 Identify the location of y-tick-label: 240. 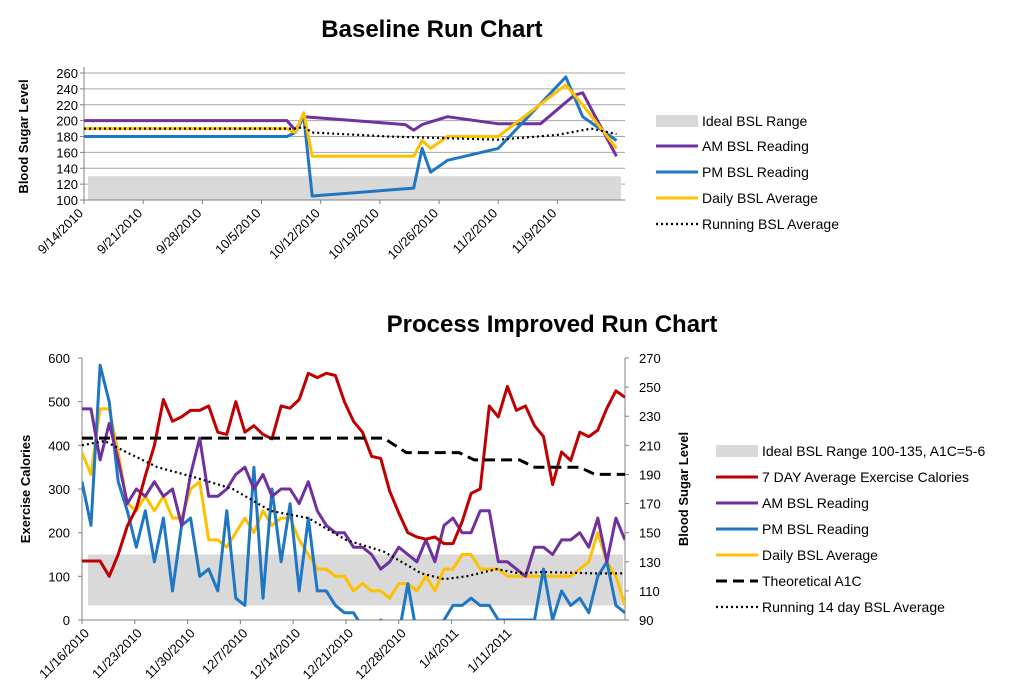
(67, 89).